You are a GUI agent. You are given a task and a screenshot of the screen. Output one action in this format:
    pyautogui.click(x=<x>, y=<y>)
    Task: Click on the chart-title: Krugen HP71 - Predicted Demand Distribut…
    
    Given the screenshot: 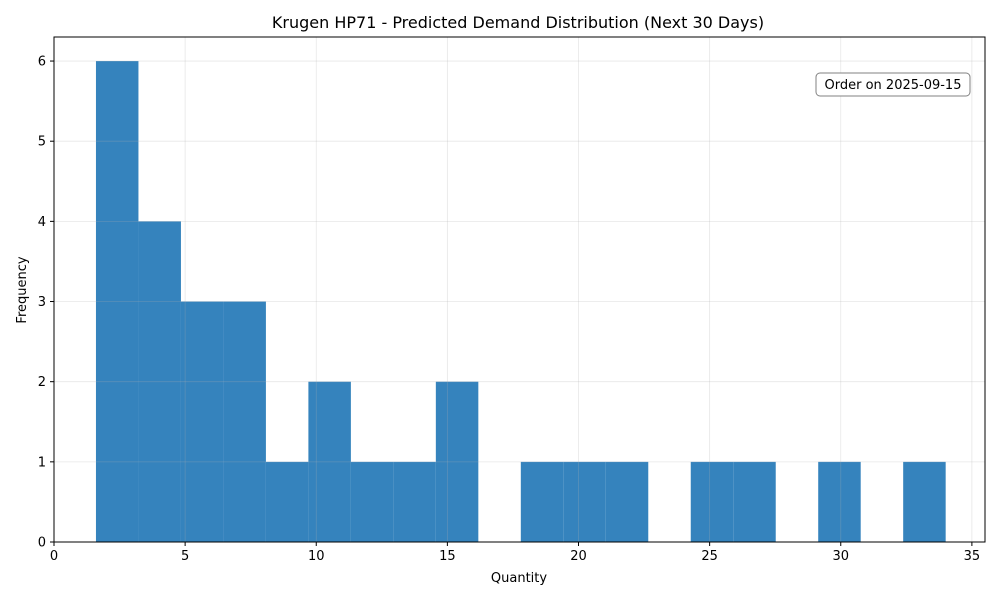 What is the action you would take?
    pyautogui.click(x=518, y=22)
    